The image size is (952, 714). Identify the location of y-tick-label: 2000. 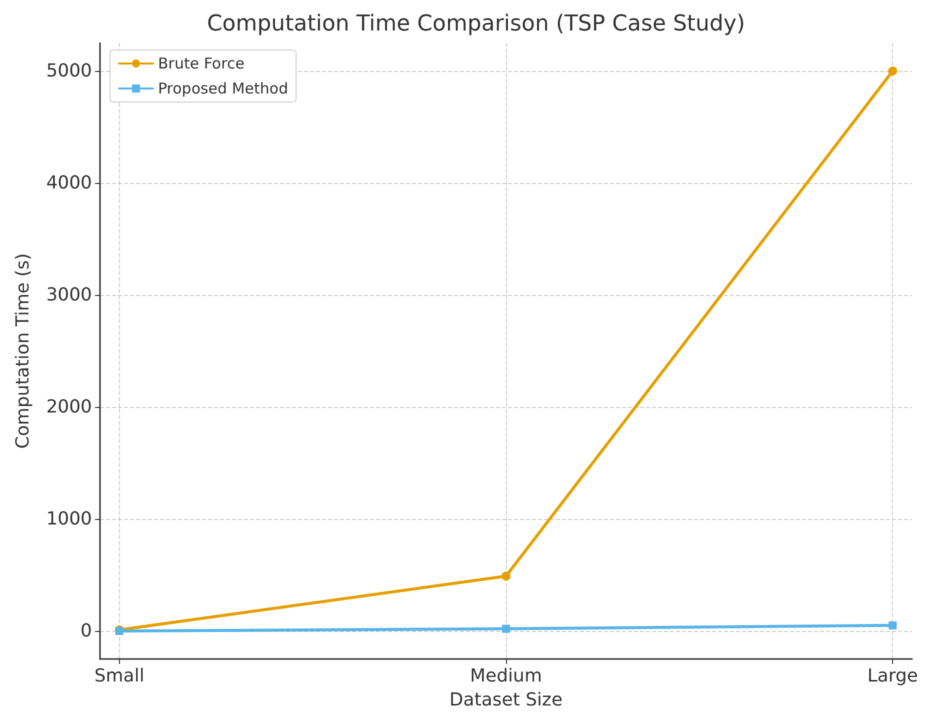
(69, 407).